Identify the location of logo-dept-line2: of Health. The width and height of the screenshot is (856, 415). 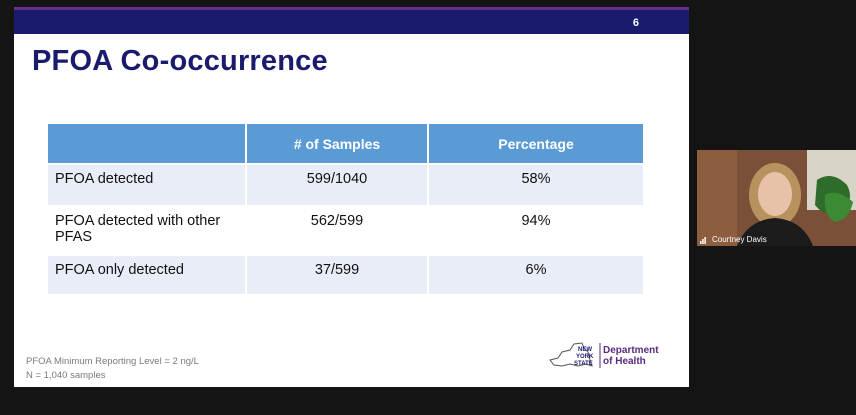
(624, 361).